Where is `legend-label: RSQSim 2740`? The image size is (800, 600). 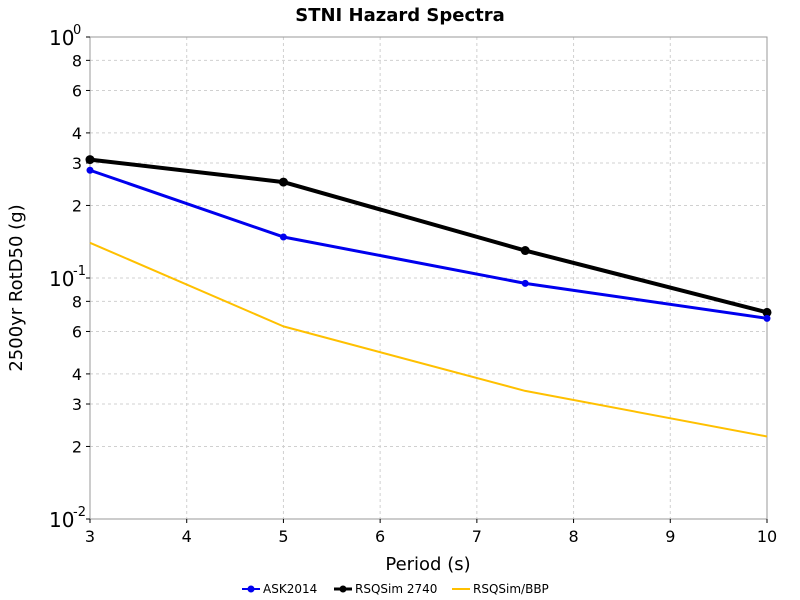
legend-label: RSQSim 2740 is located at coordinates (396, 589).